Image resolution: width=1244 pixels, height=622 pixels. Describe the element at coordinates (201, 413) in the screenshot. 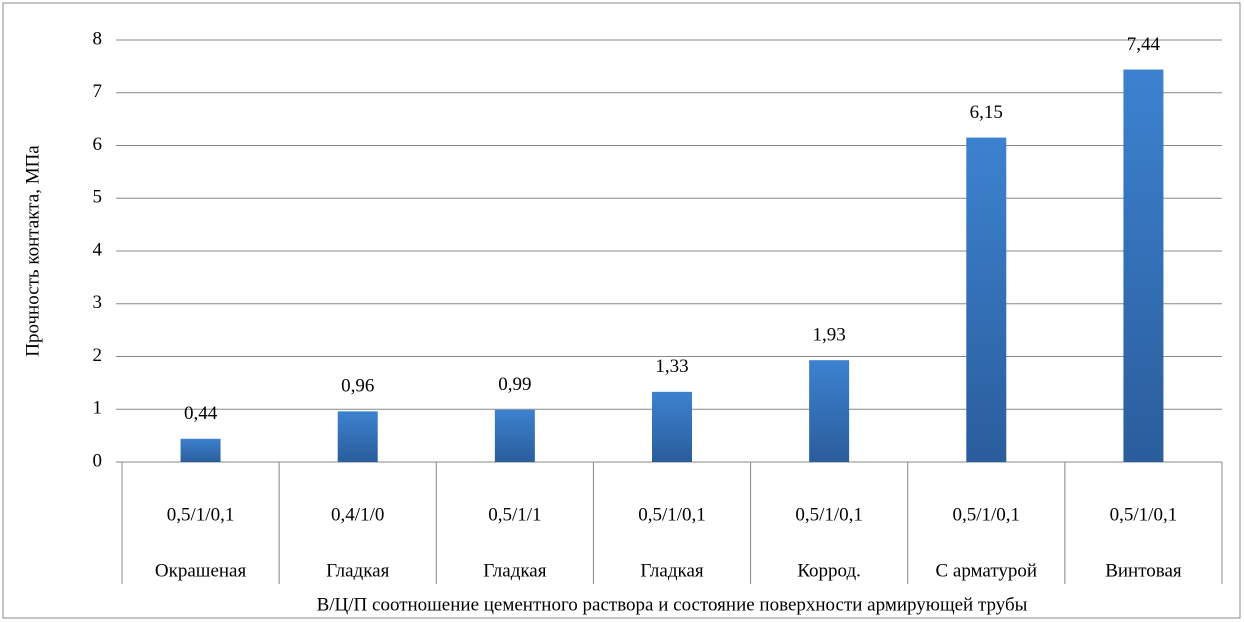

I see `data-label: 0,44` at that location.